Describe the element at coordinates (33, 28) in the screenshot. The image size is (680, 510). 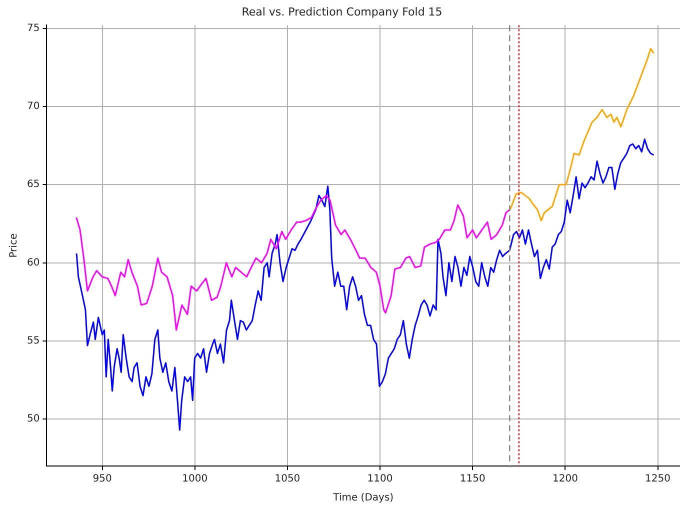
I see `y-tick-label: 75` at that location.